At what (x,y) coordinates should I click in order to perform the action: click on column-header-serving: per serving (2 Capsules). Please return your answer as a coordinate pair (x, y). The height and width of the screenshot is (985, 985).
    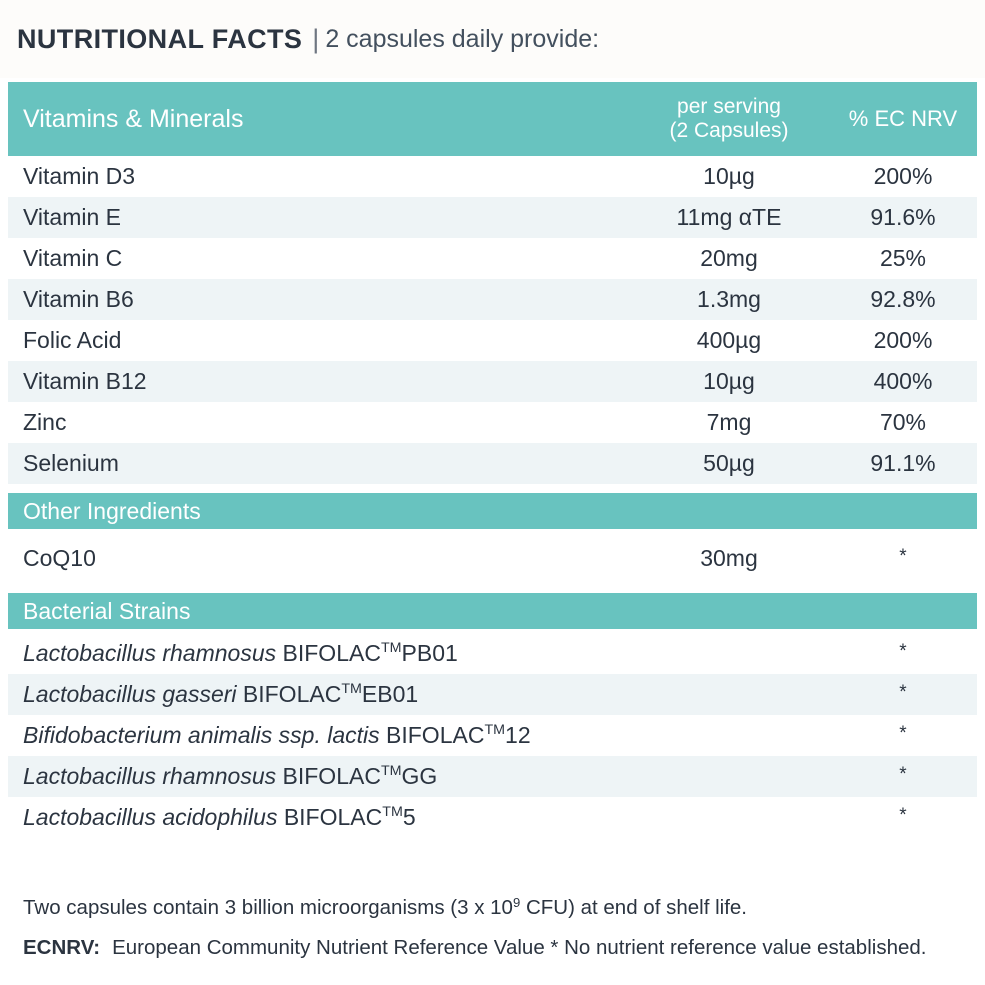
    Looking at the image, I should click on (729, 119).